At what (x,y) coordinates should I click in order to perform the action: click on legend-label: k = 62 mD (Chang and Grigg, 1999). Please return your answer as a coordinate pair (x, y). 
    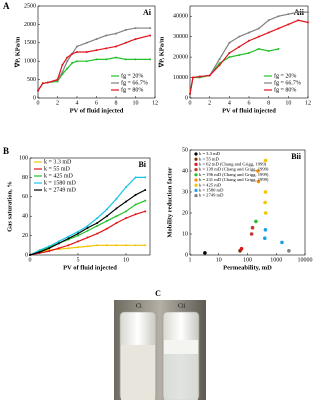
    Looking at the image, I should click on (233, 164).